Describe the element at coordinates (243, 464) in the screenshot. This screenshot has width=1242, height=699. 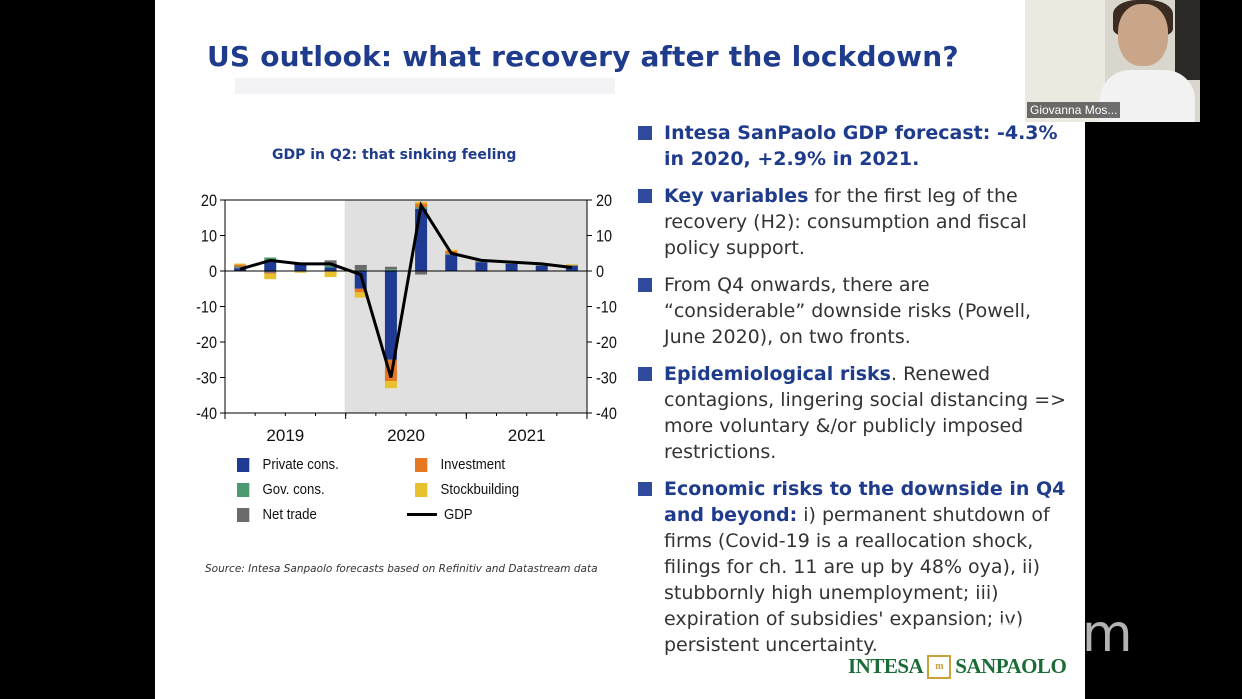
I see `legend-swatch-private-cons` at that location.